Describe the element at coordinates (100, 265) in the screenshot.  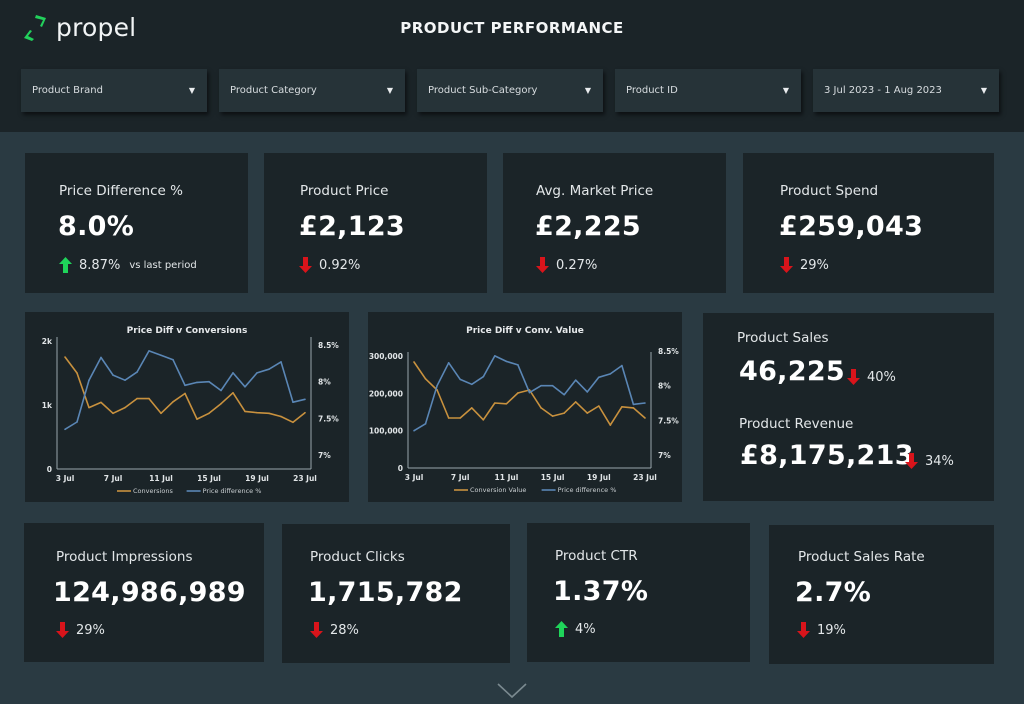
I see `kpi-delta-value: 8.87%` at that location.